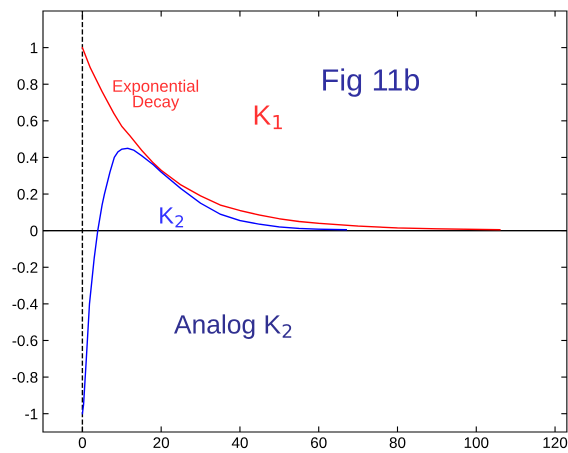  What do you see at coordinates (371, 82) in the screenshot?
I see `annotation: Fig 11b` at bounding box center [371, 82].